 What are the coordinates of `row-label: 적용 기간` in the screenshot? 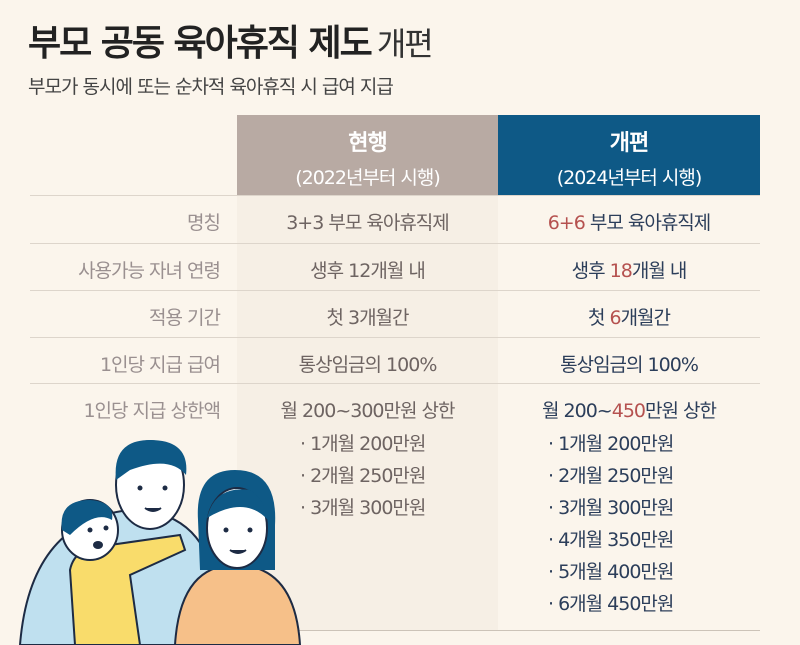 It's located at (185, 318).